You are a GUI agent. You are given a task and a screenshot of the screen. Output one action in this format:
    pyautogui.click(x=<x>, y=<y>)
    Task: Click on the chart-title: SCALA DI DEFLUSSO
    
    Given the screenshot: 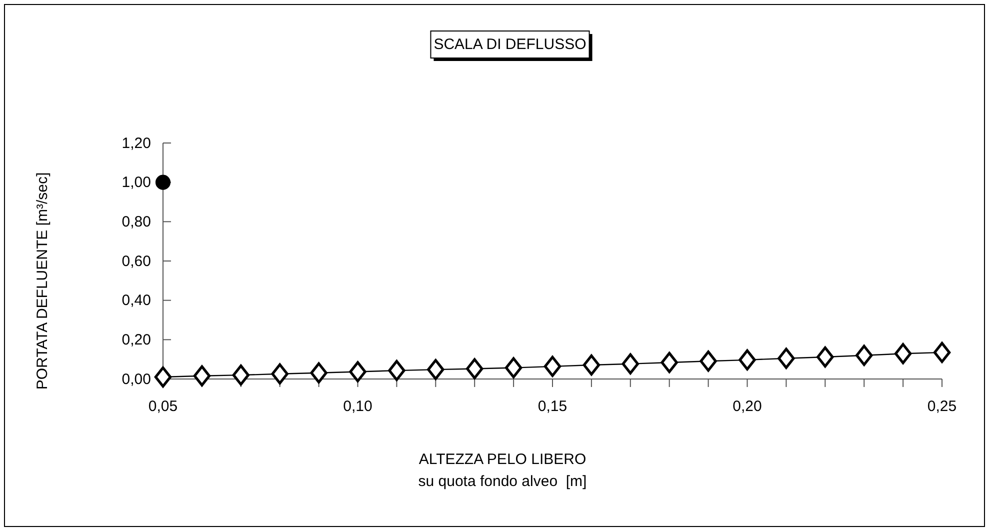 What is the action you would take?
    pyautogui.click(x=510, y=44)
    